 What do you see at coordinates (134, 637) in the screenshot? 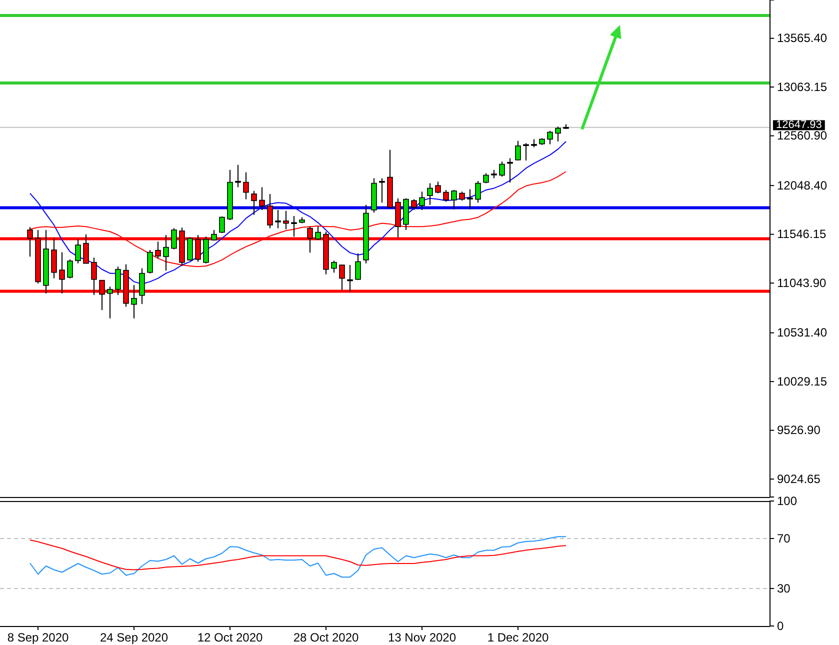
I see `x-tick-label: 24 Sep 2020` at bounding box center [134, 637].